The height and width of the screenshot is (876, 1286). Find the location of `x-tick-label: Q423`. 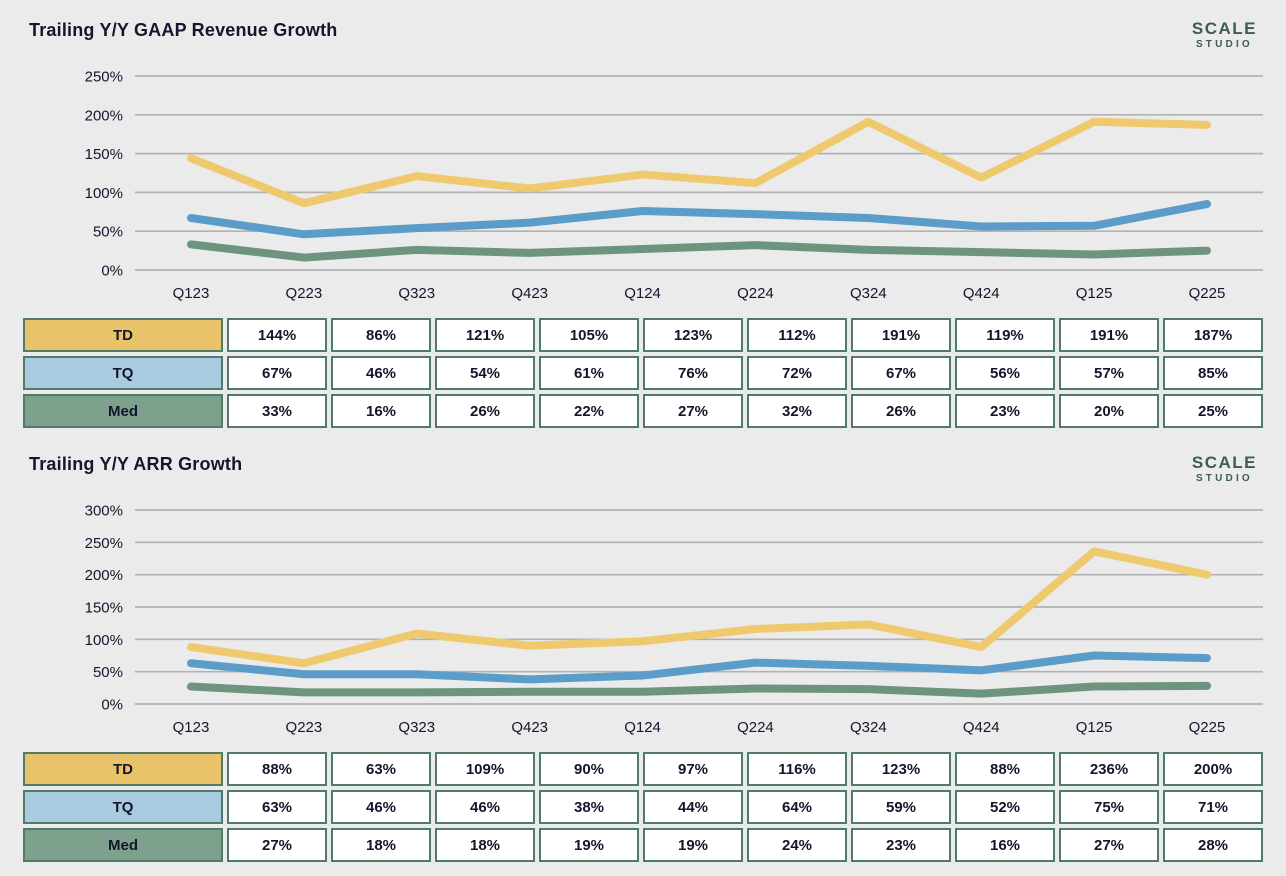

x-tick-label: Q423 is located at coordinates (529, 727).